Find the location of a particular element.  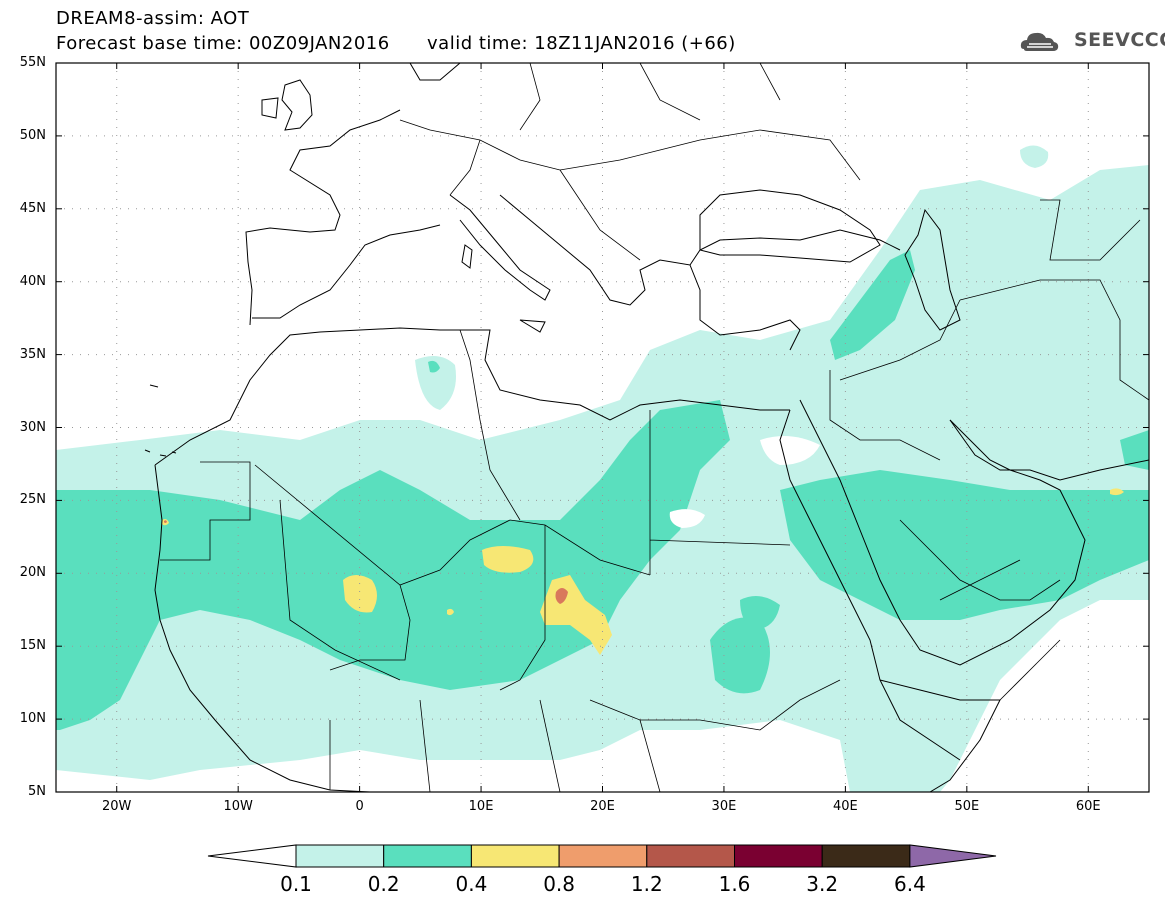

colorbar-label: 1.6 is located at coordinates (734, 884).